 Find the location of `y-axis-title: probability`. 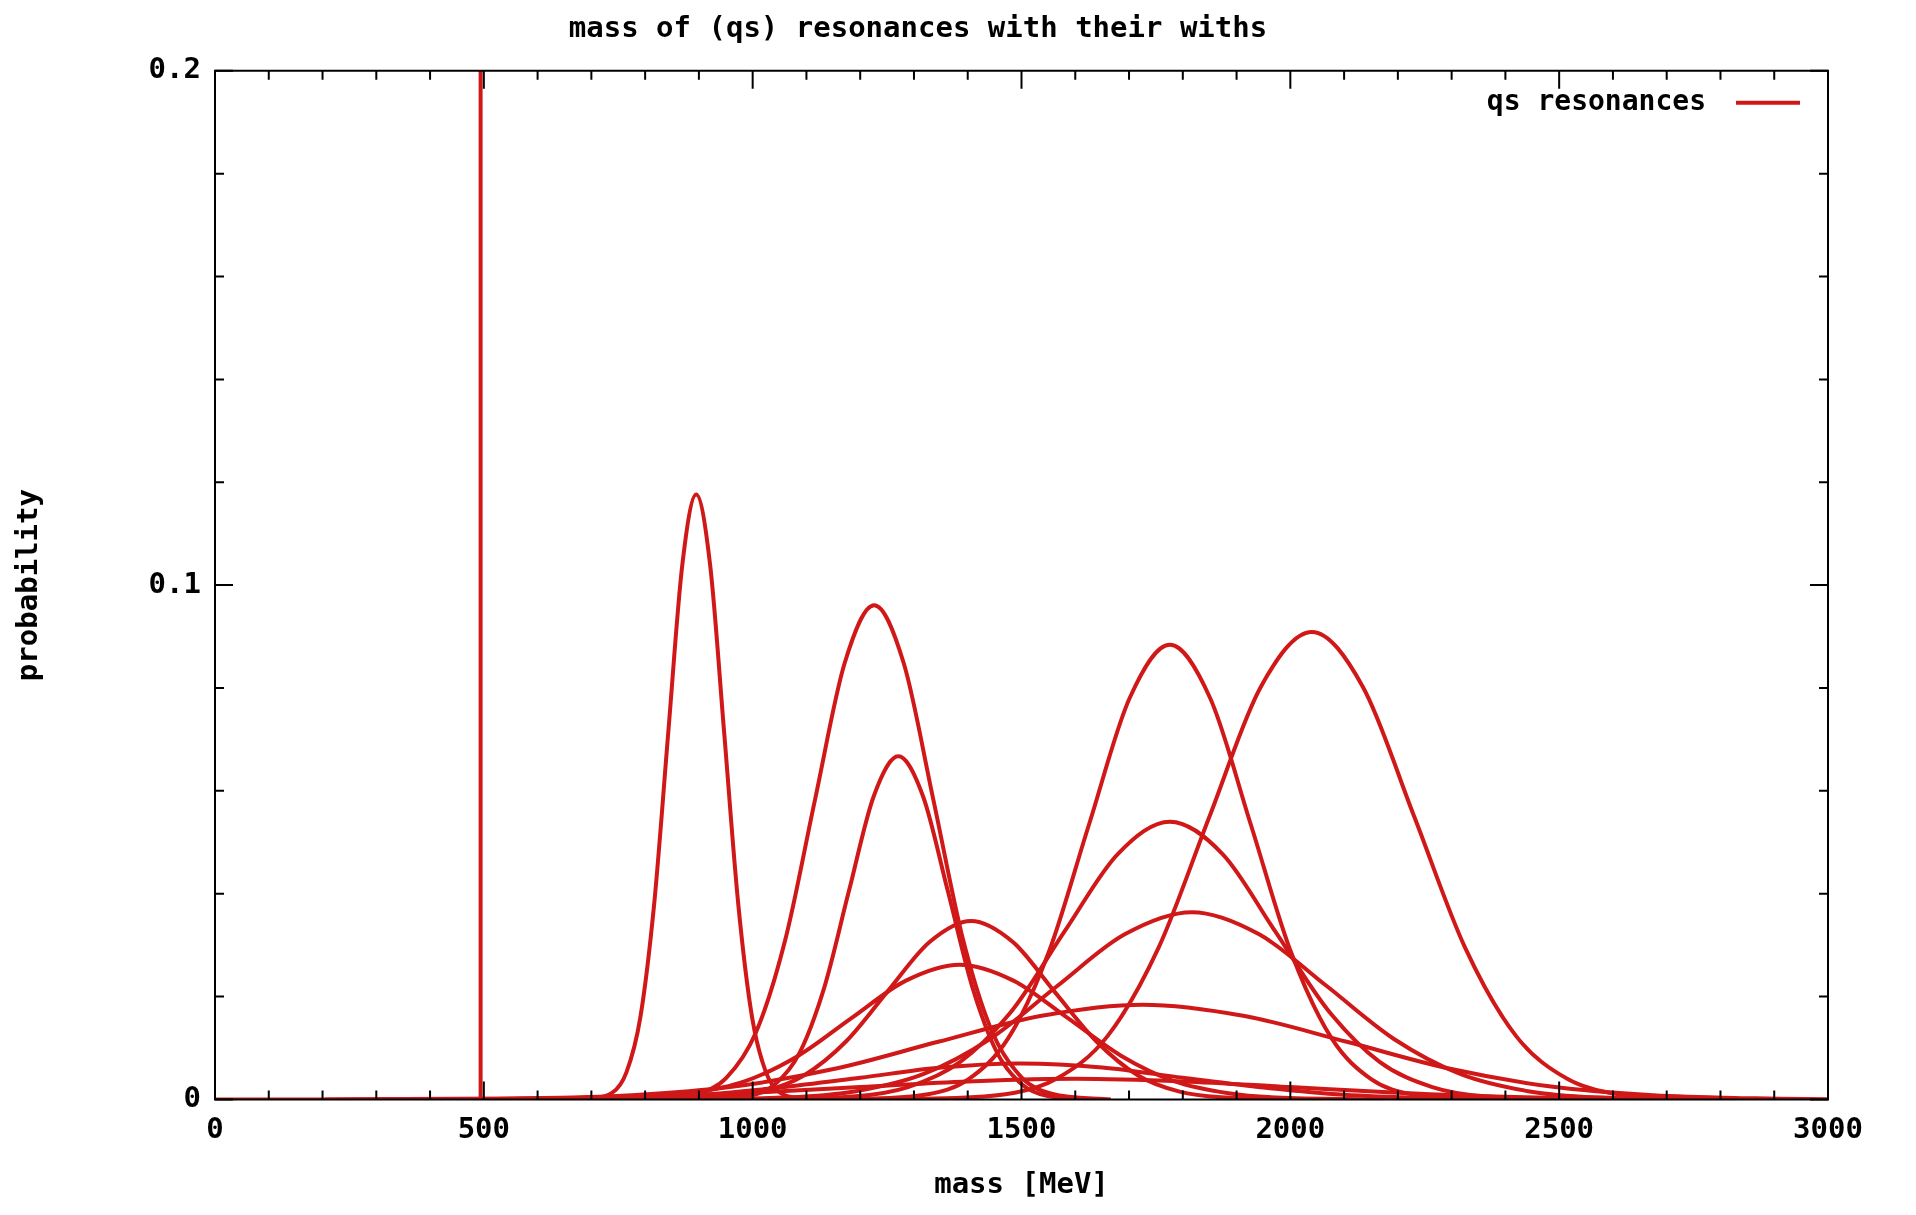

y-axis-title: probability is located at coordinates (26, 585).